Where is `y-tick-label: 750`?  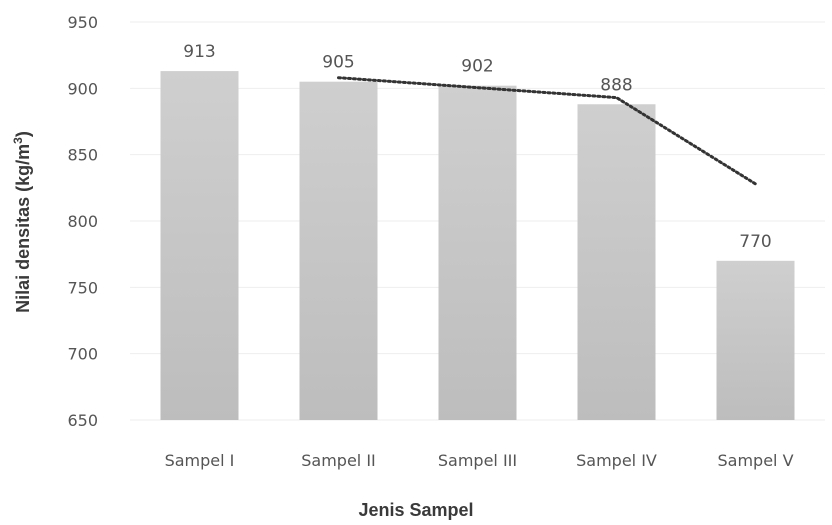
y-tick-label: 750 is located at coordinates (82, 287).